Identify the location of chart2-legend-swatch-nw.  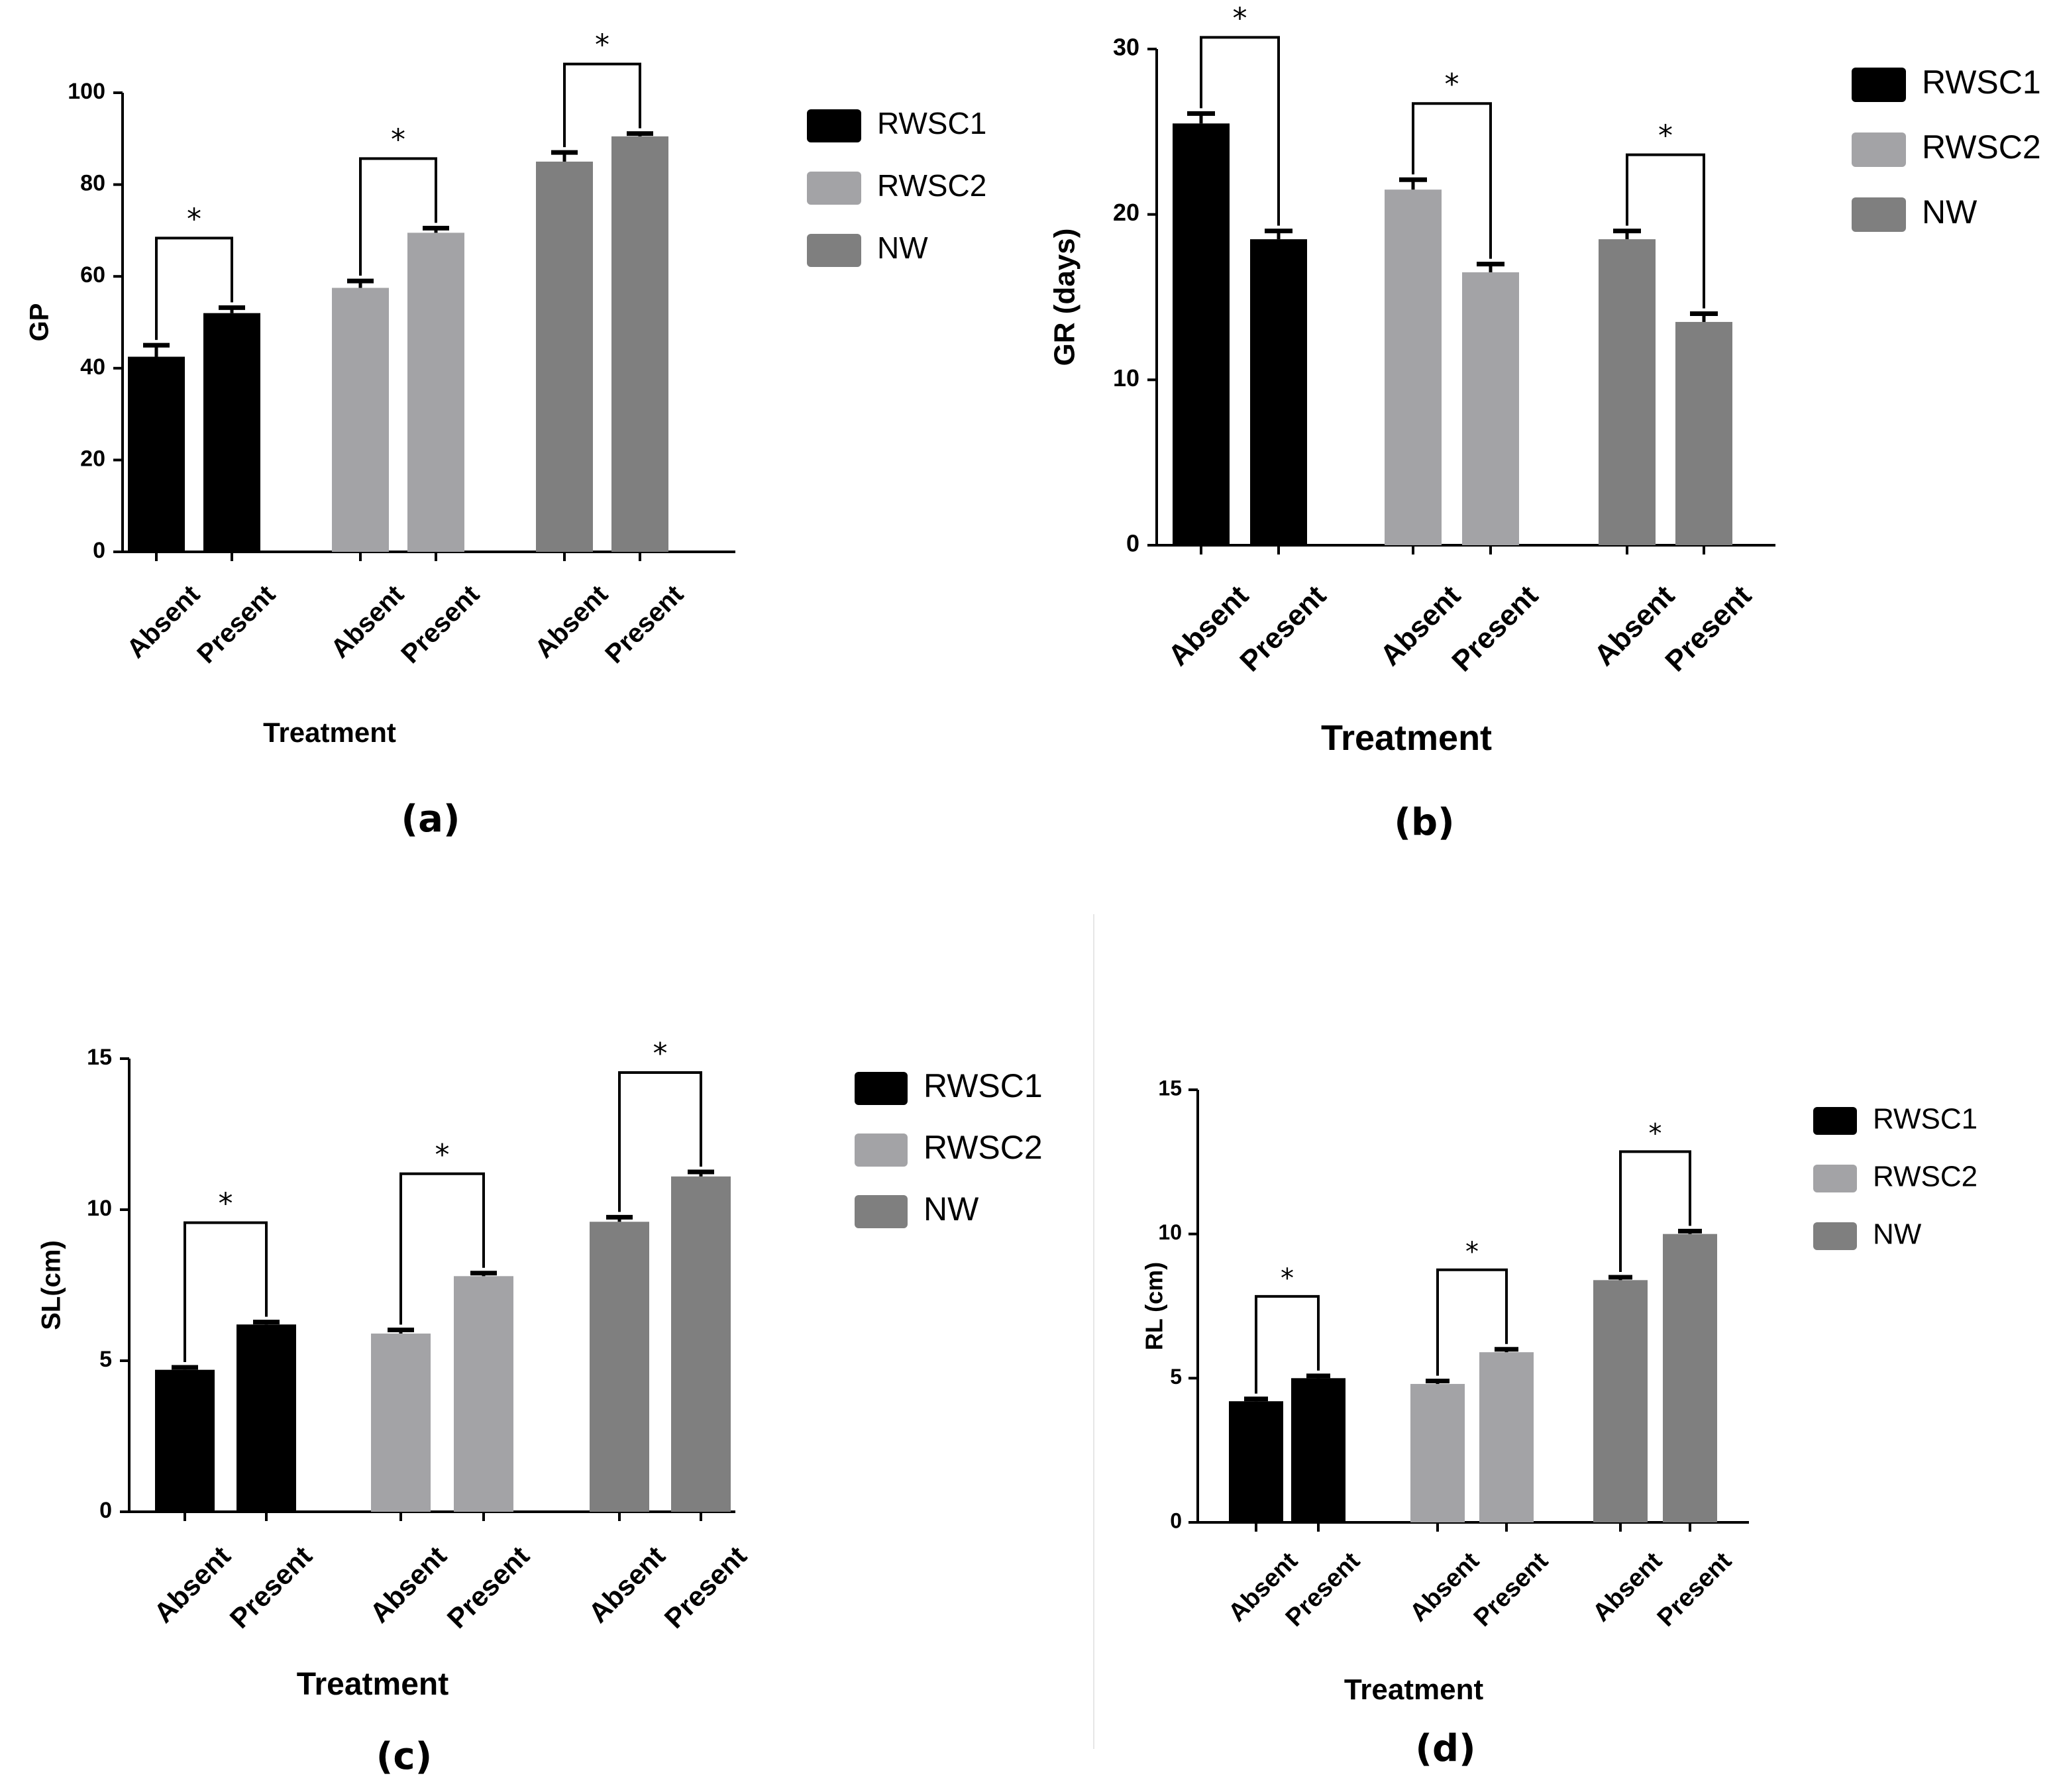
(1879, 215).